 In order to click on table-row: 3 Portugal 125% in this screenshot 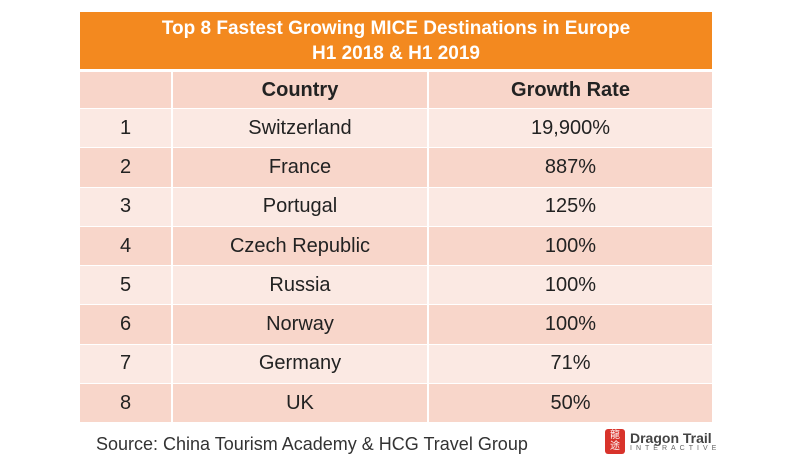, I will do `click(396, 207)`.